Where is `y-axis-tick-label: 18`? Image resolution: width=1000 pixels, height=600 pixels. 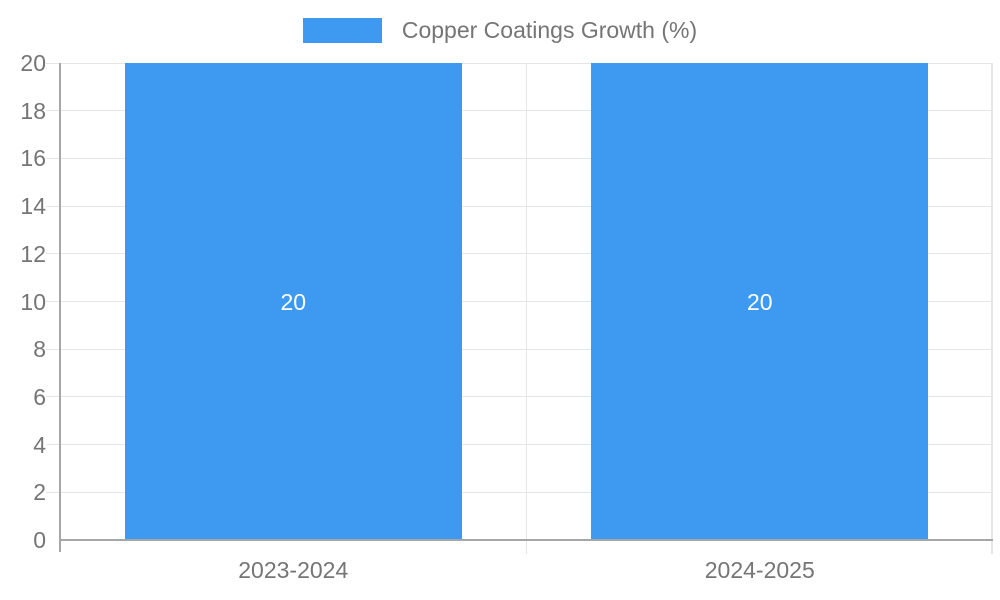 y-axis-tick-label: 18 is located at coordinates (33, 110).